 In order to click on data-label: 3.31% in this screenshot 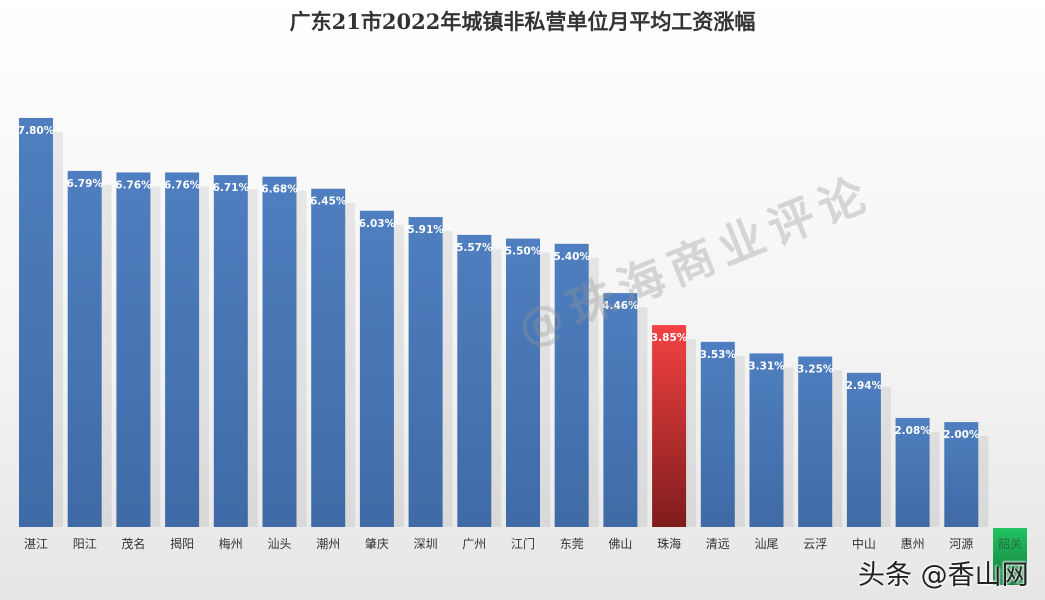, I will do `click(766, 366)`.